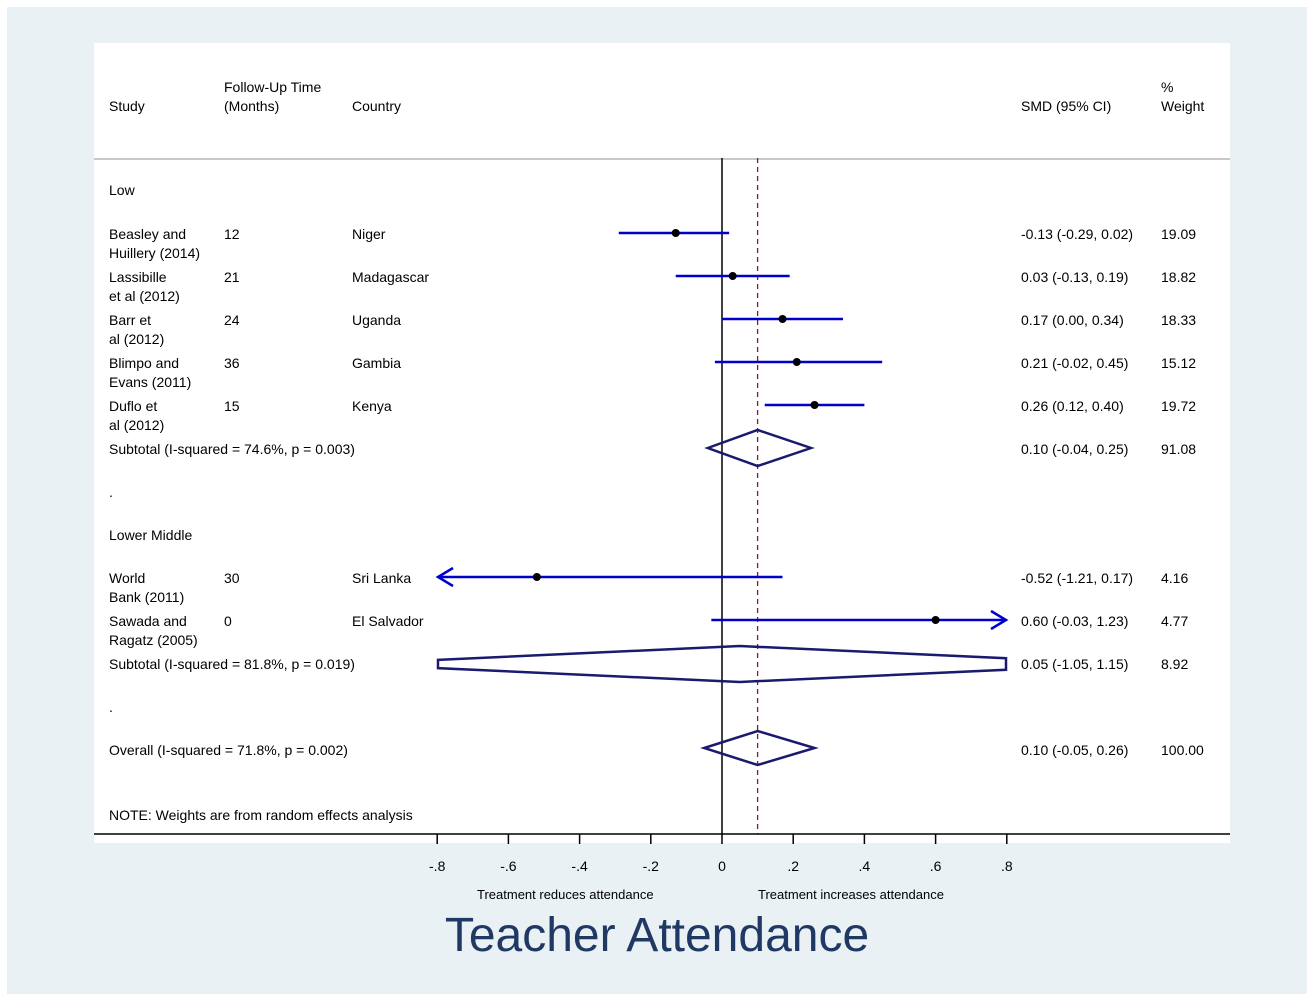 Image resolution: width=1314 pixels, height=1001 pixels. I want to click on subtotal-weight: 91.08, so click(1179, 449).